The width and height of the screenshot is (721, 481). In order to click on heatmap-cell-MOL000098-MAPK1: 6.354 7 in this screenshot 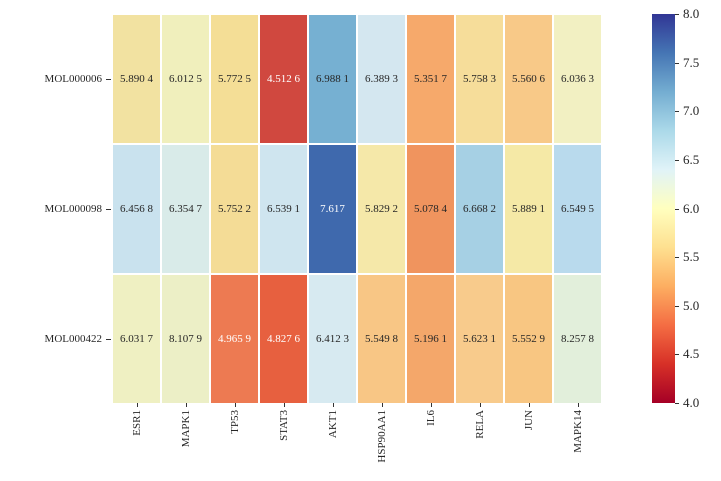, I will do `click(185, 209)`.